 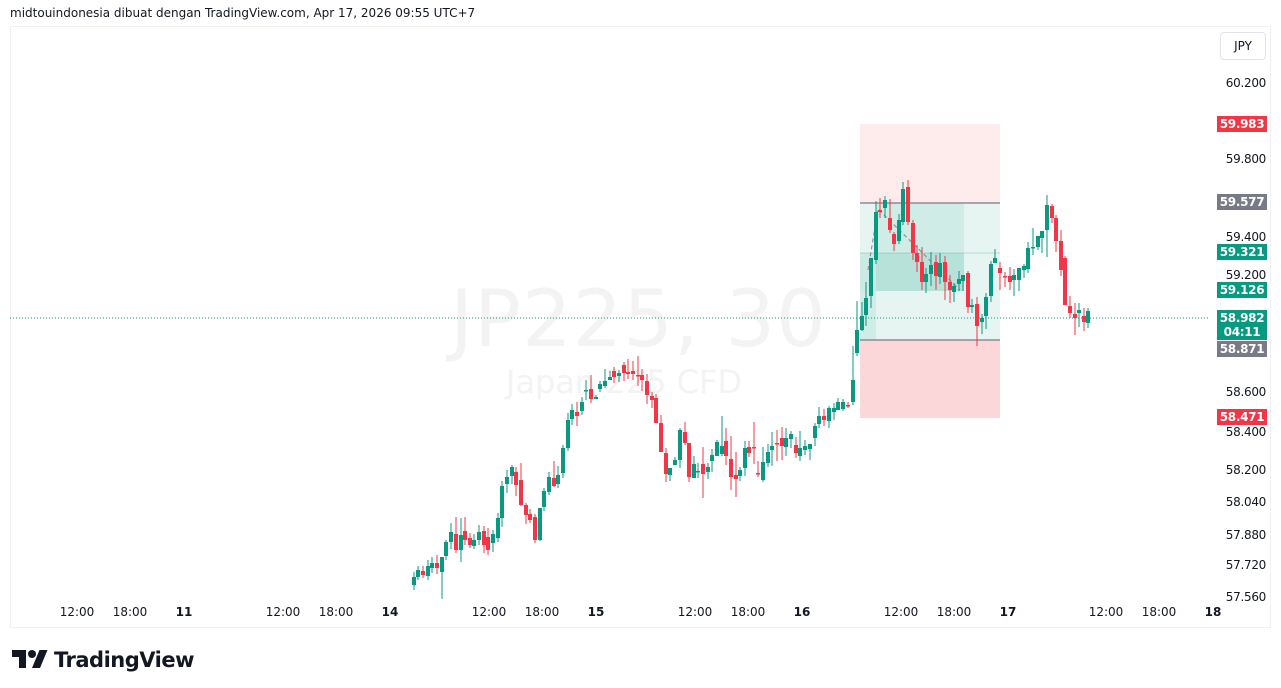 I want to click on price-badge: 59.983, so click(x=1242, y=124).